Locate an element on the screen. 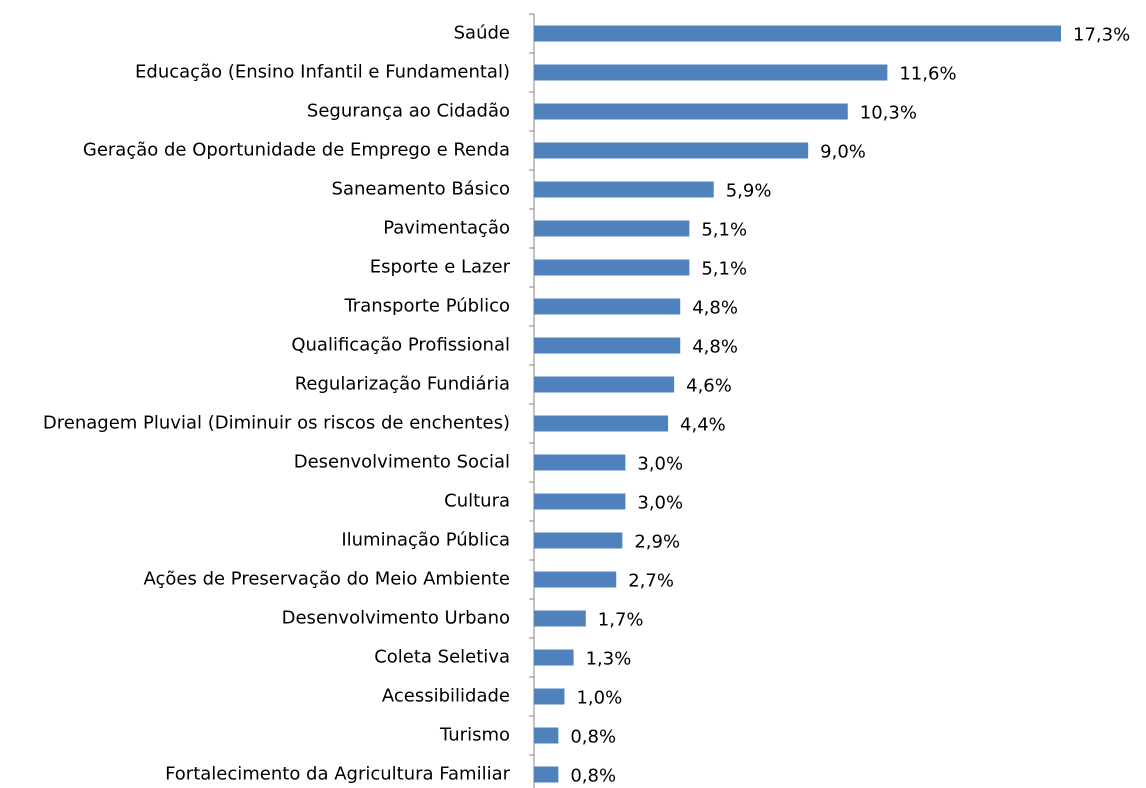  category-label: Qualificação Profissional is located at coordinates (400, 345).